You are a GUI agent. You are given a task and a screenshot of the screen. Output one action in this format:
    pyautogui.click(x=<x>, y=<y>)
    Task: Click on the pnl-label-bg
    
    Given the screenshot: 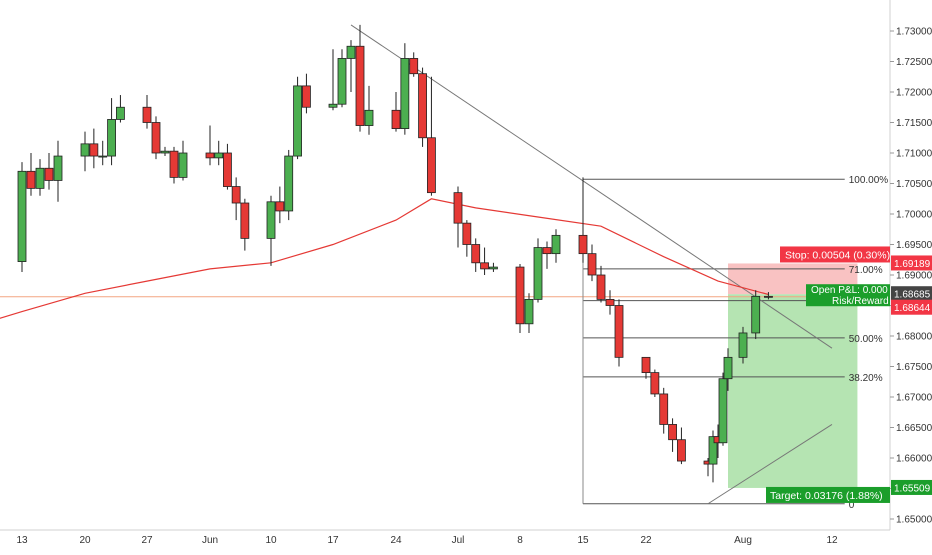 What is the action you would take?
    pyautogui.click(x=848, y=295)
    